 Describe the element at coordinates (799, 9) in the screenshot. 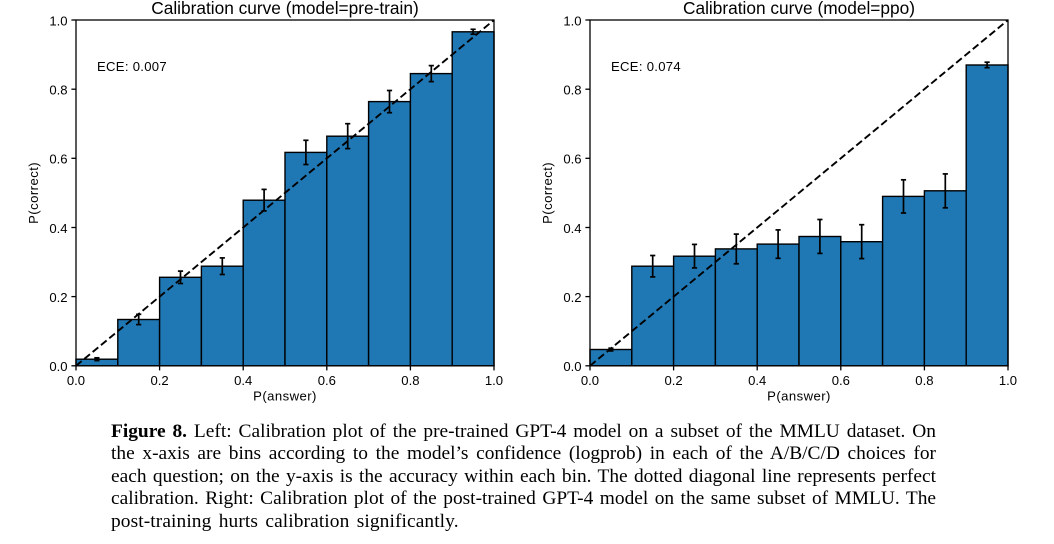

I see `svg-text: Calibration curve (model=ppo)` at that location.